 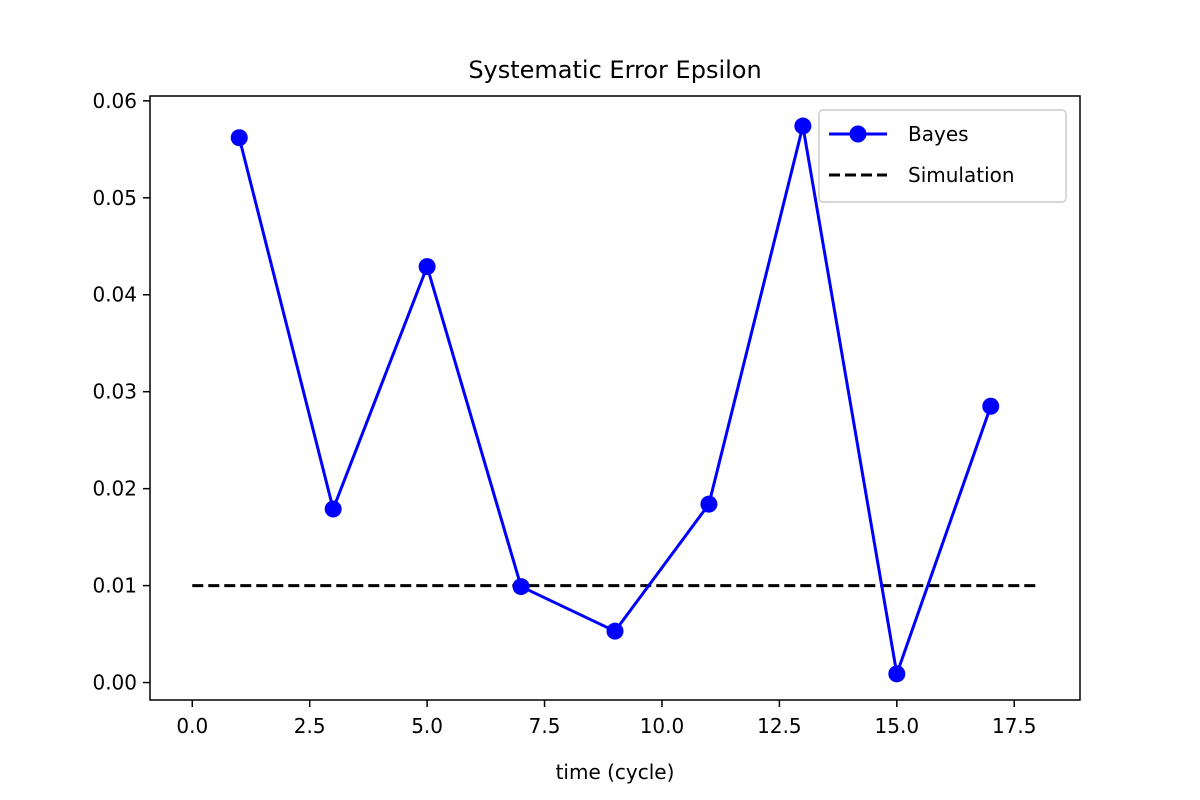 I want to click on y-tick-label: 0.00, so click(x=114, y=683).